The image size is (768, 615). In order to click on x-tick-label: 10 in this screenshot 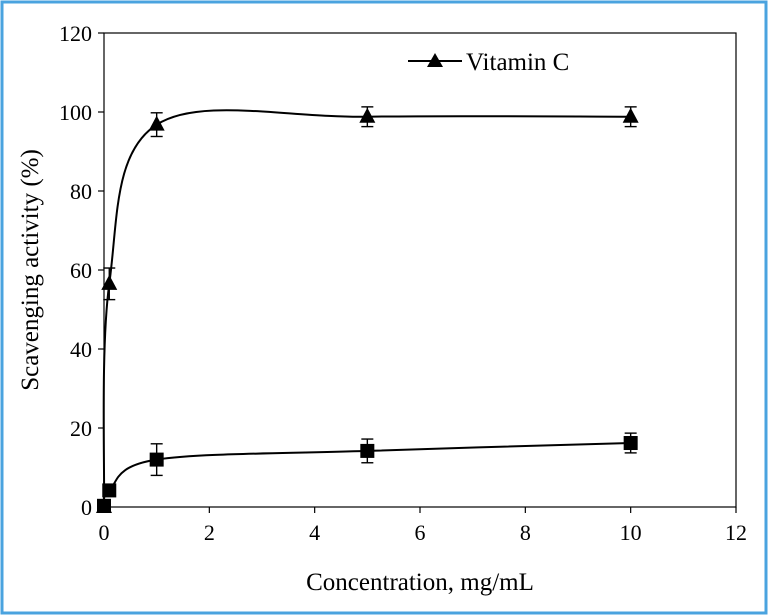, I will do `click(631, 532)`.